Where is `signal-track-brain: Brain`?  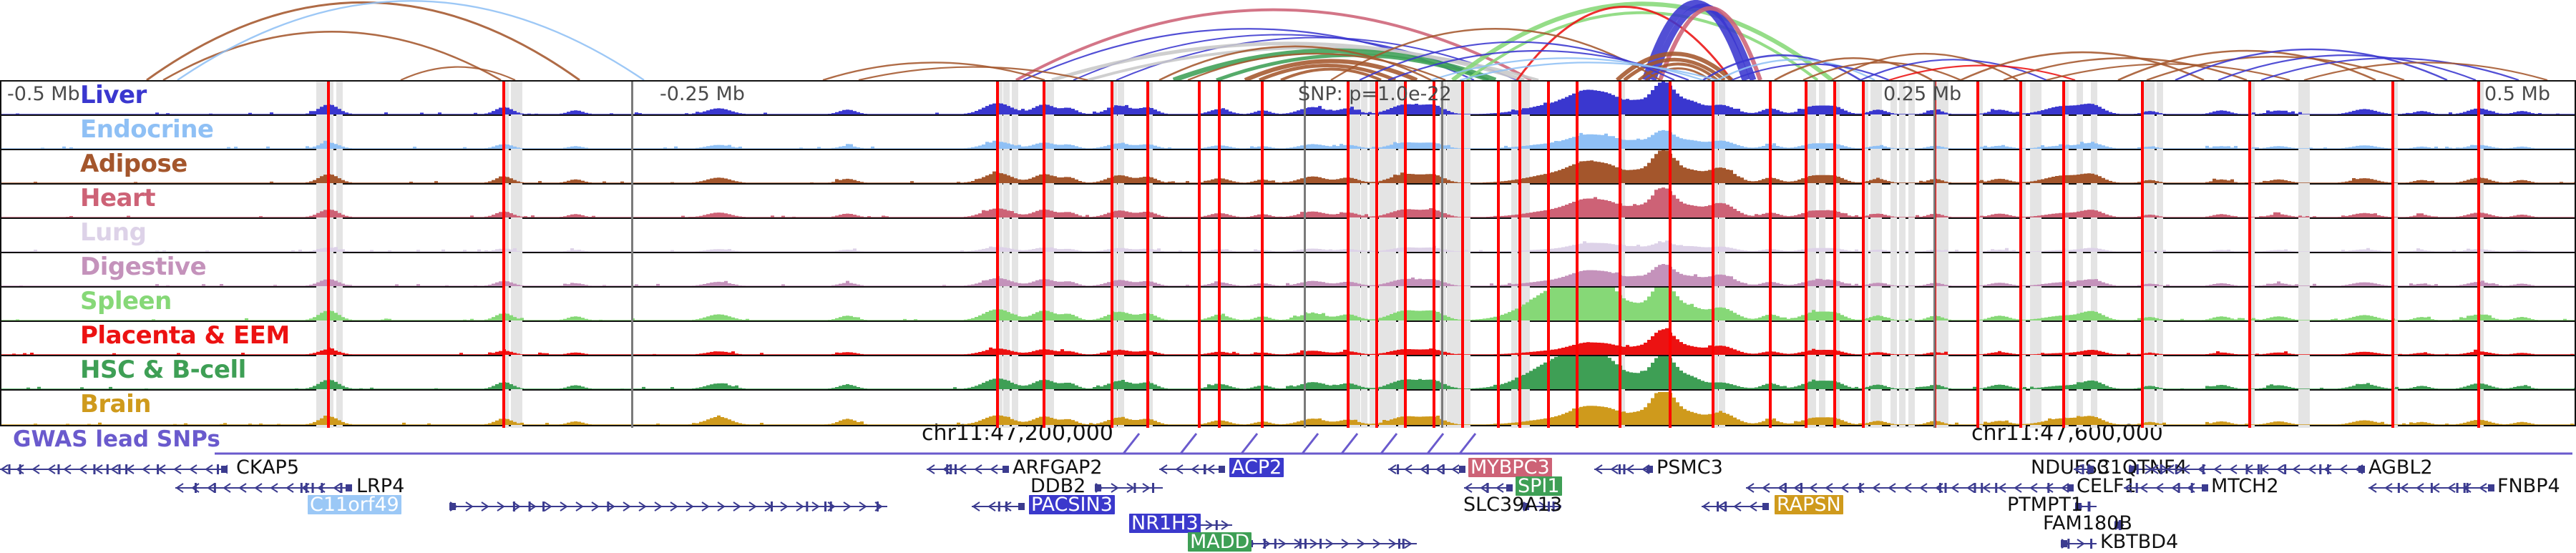 signal-track-brain: Brain is located at coordinates (1288, 408).